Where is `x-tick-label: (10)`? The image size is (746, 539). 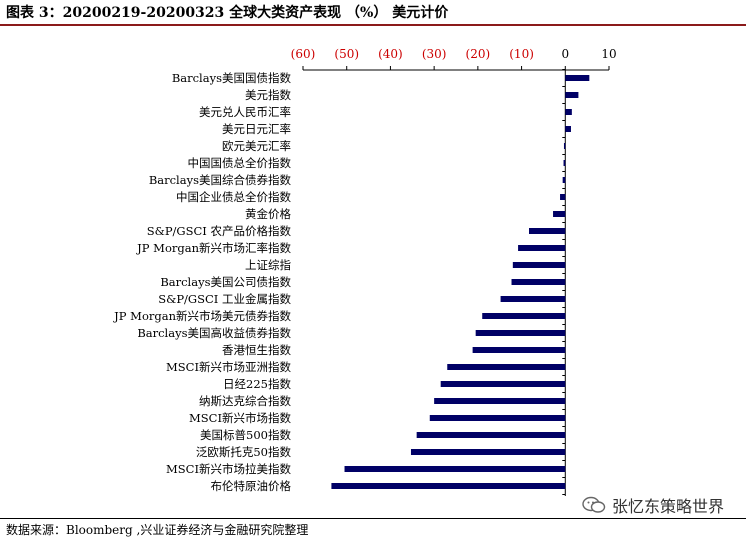
x-tick-label: (10) is located at coordinates (521, 54).